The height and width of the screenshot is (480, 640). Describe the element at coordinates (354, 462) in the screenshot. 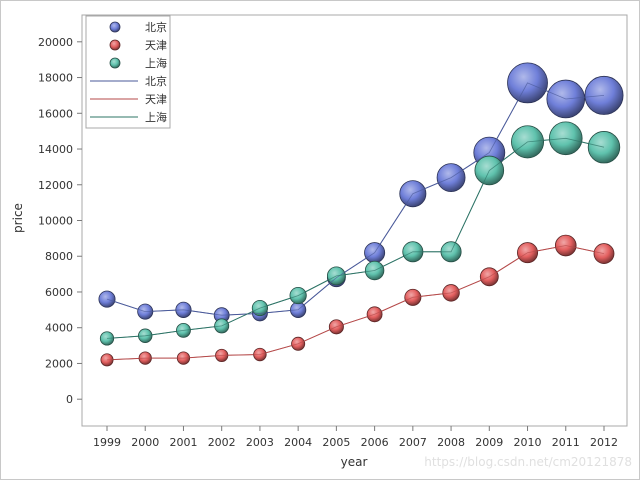

I see `x-axis-title: year` at that location.